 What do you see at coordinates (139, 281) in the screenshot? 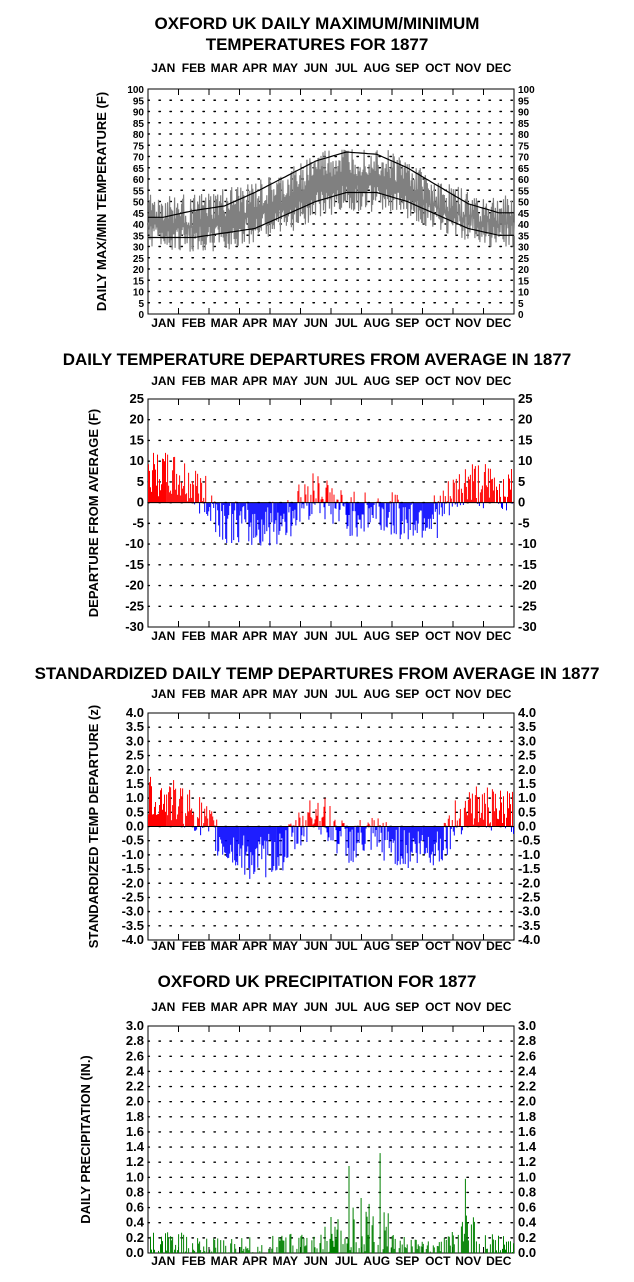
I see `y-tick-label-left: 15` at bounding box center [139, 281].